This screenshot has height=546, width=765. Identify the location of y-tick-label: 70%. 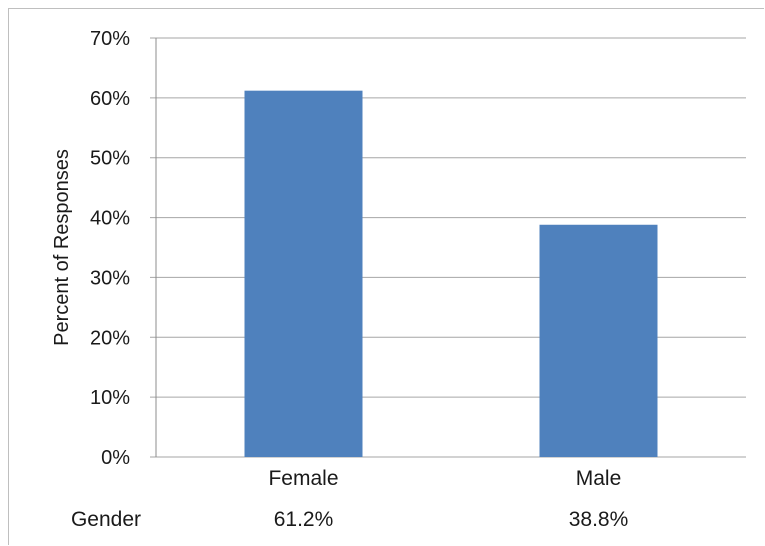
(110, 39).